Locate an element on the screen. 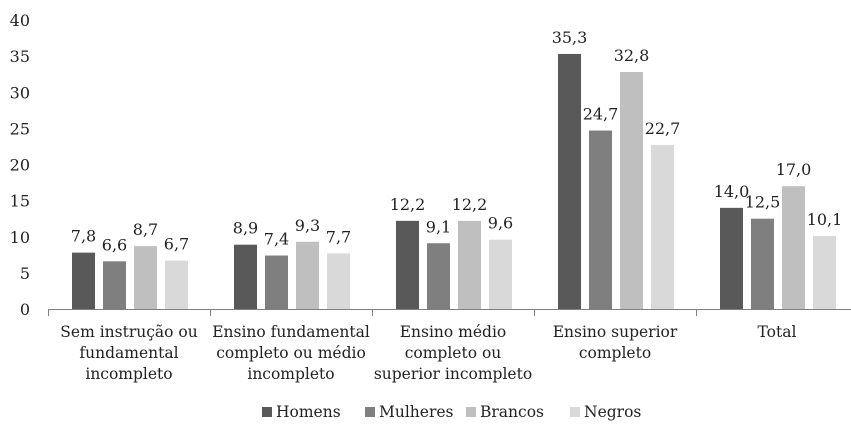 This screenshot has height=428, width=851. y-tick-label: 10 is located at coordinates (20, 237).